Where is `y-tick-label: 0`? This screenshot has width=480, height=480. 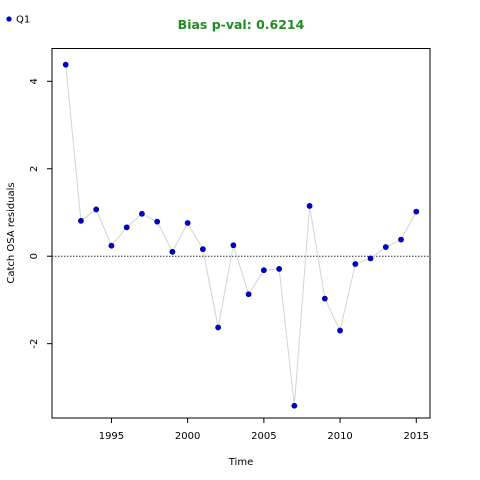 y-tick-label: 0 is located at coordinates (34, 256).